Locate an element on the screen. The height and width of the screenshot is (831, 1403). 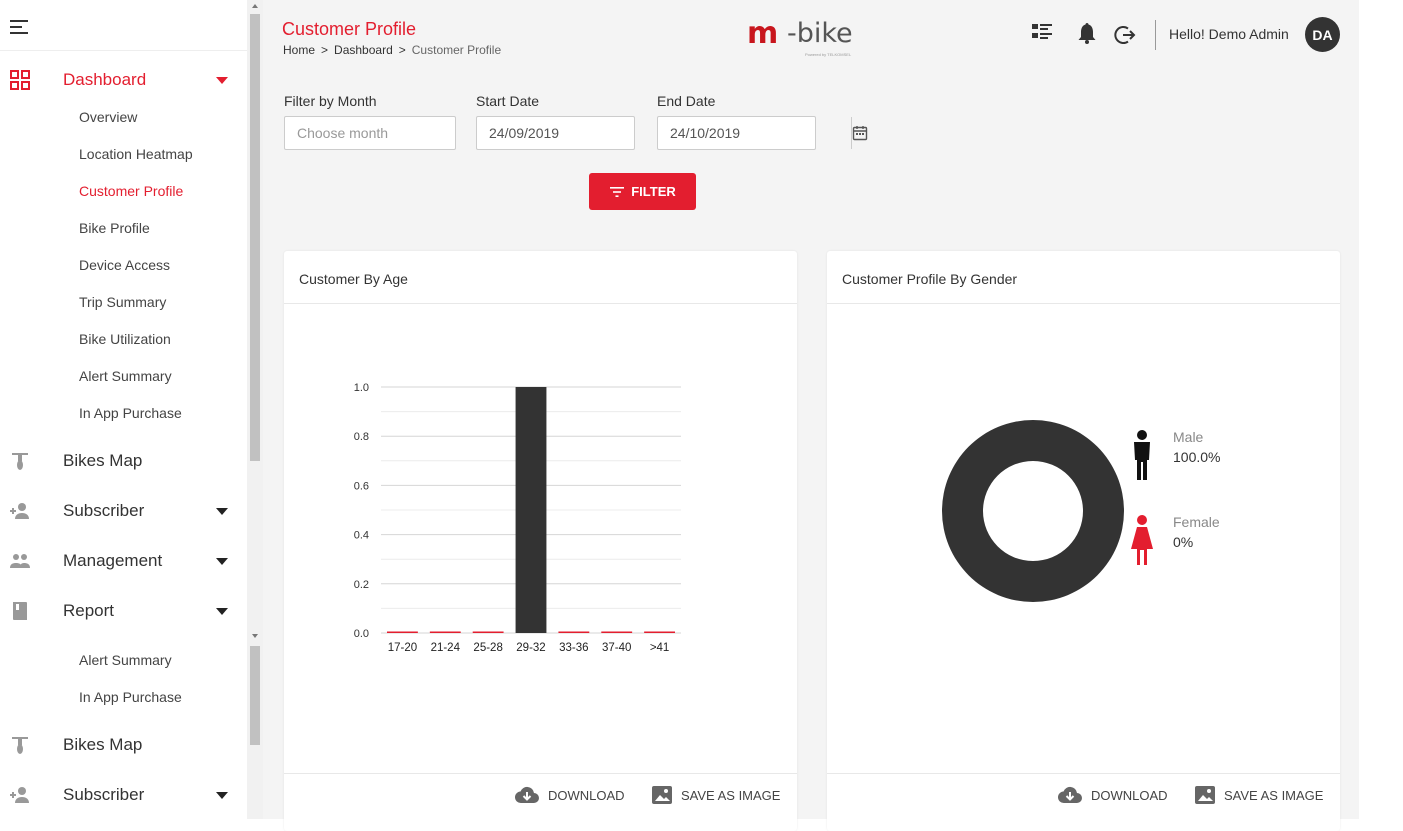
x-tick-label: 21-24 is located at coordinates (446, 648).